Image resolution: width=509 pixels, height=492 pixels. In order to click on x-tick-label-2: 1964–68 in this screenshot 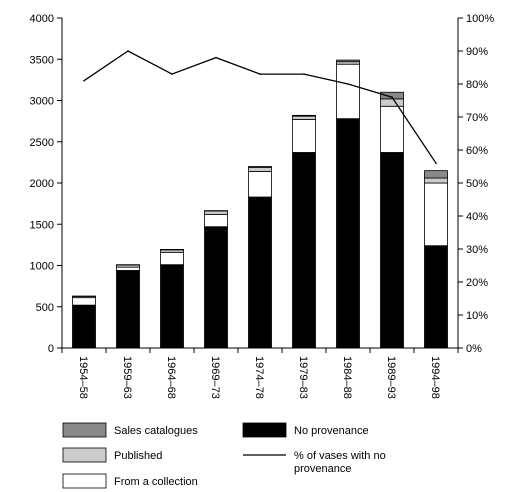, I will do `click(171, 377)`.